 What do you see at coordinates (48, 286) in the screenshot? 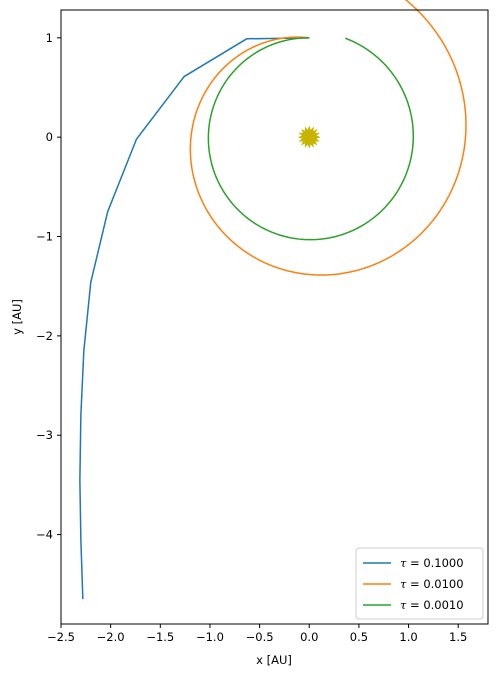
I see `y-axis-ticks: 1 0 −1 −2 −3 −4` at bounding box center [48, 286].